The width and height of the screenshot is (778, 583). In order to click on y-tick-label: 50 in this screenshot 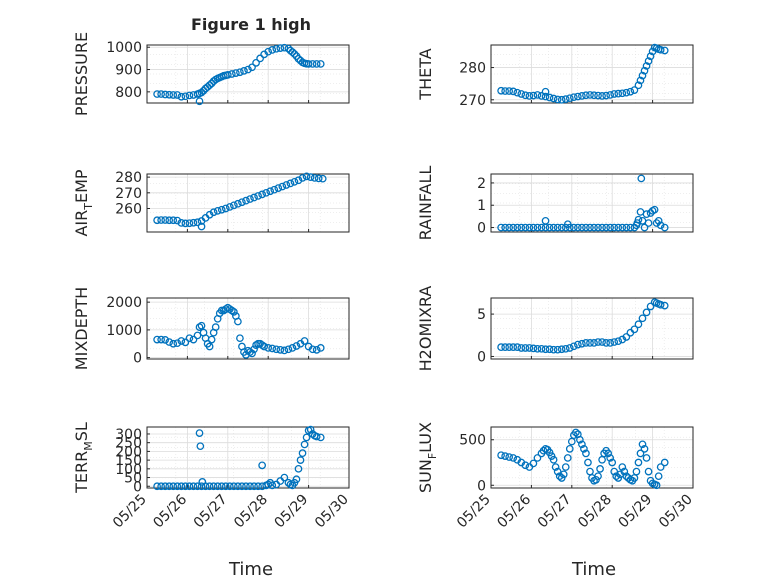, I will do `click(133, 479)`.